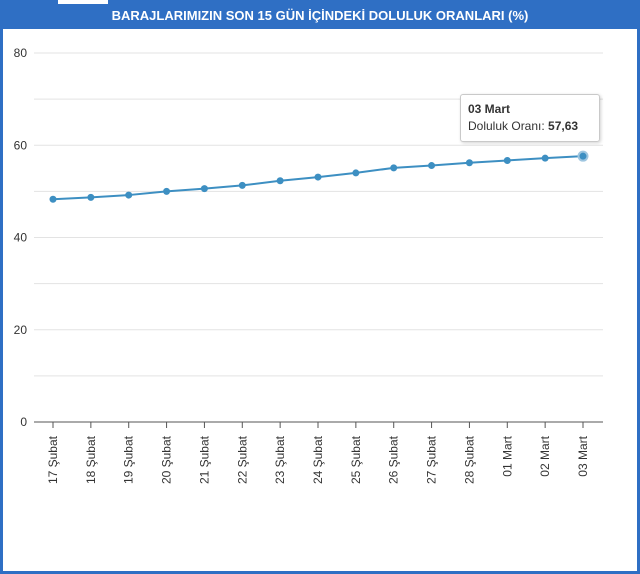 Image resolution: width=640 pixels, height=574 pixels. I want to click on x-tick-label: 26 Şubat, so click(394, 459).